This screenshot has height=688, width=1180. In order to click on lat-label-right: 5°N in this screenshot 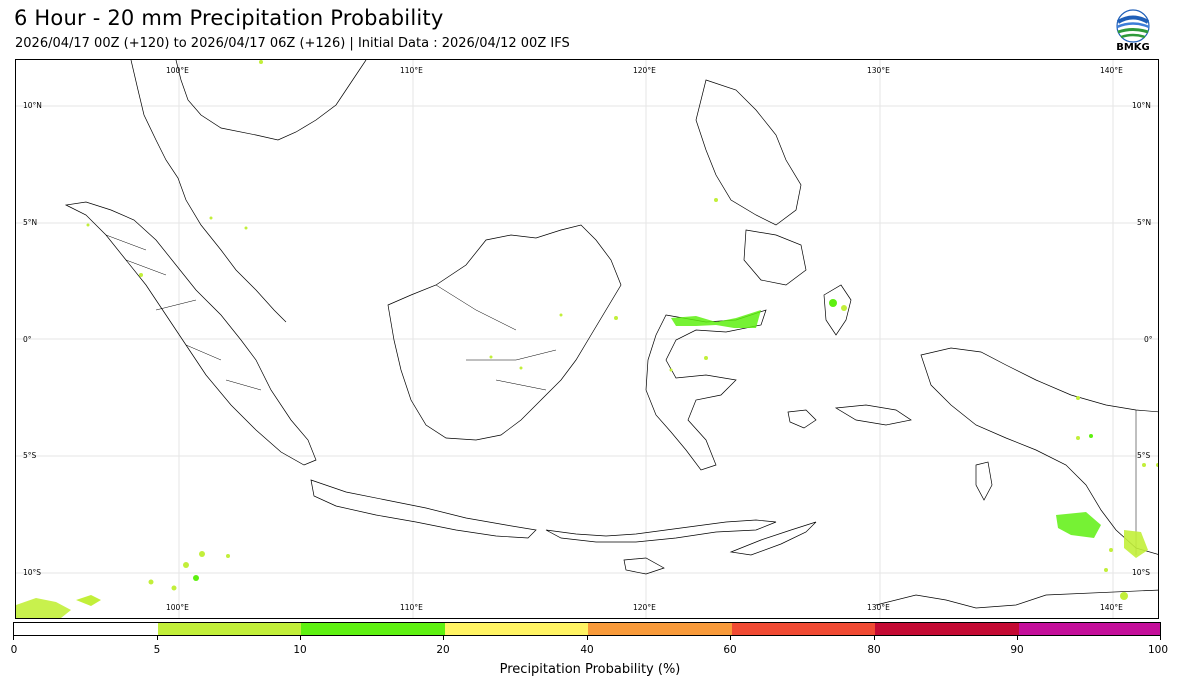, I will do `click(1144, 222)`.